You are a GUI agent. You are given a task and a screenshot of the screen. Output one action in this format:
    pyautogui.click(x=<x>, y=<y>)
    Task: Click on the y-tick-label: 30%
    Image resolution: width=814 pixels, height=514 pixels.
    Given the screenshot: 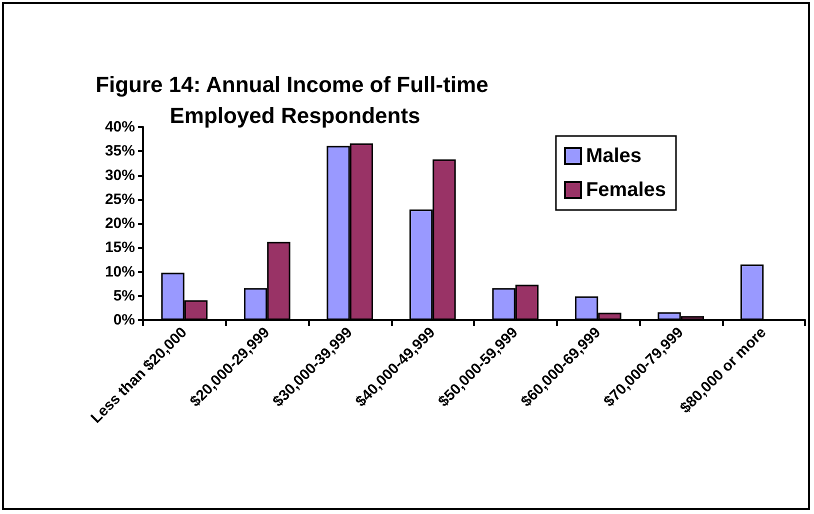 What is the action you would take?
    pyautogui.click(x=119, y=175)
    